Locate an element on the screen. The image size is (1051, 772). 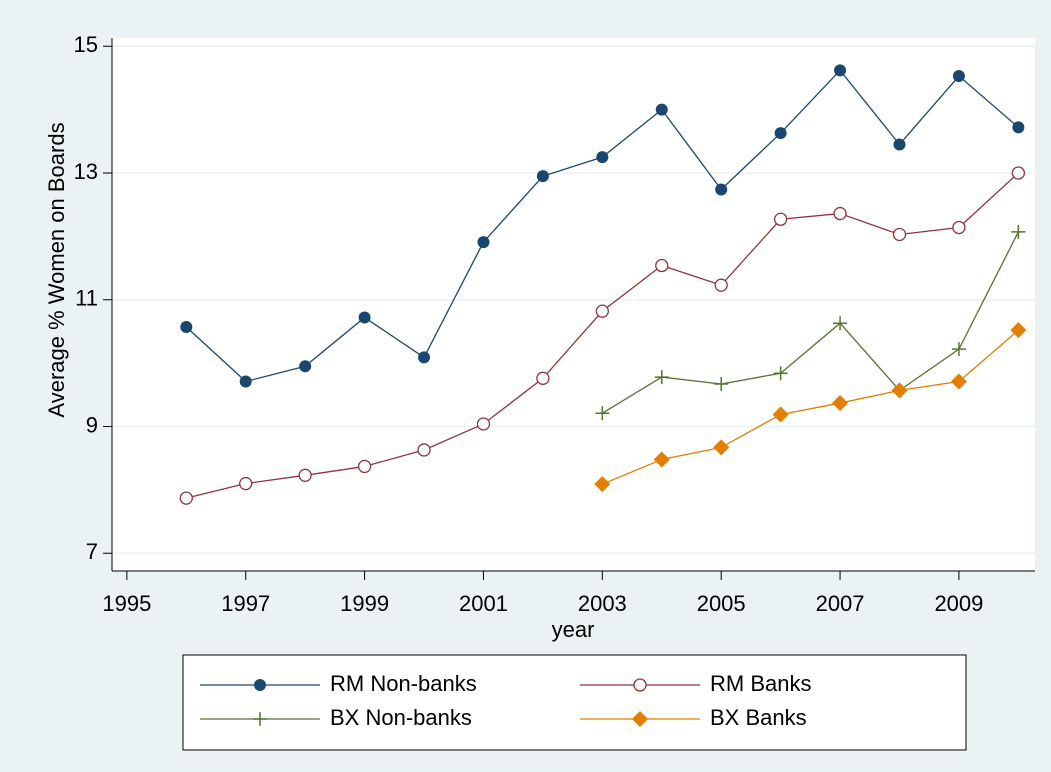
x-tick-label: 1999 is located at coordinates (364, 603).